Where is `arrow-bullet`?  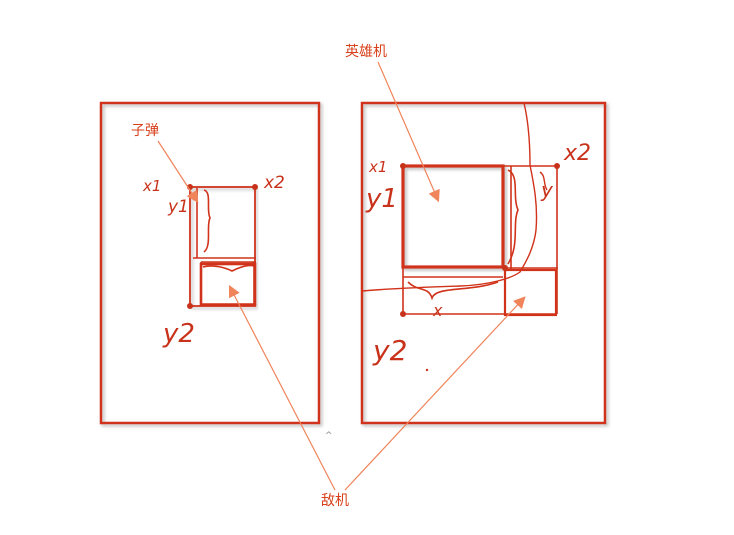 arrow-bullet is located at coordinates (178, 172).